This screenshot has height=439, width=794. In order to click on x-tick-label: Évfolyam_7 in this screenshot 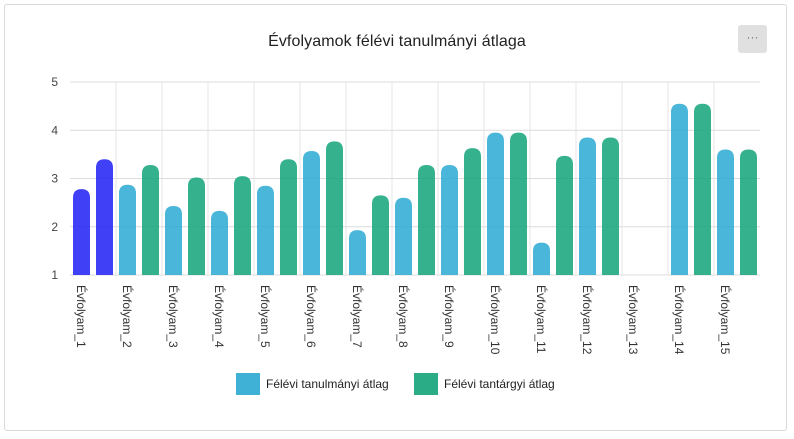, I will do `click(357, 316)`.